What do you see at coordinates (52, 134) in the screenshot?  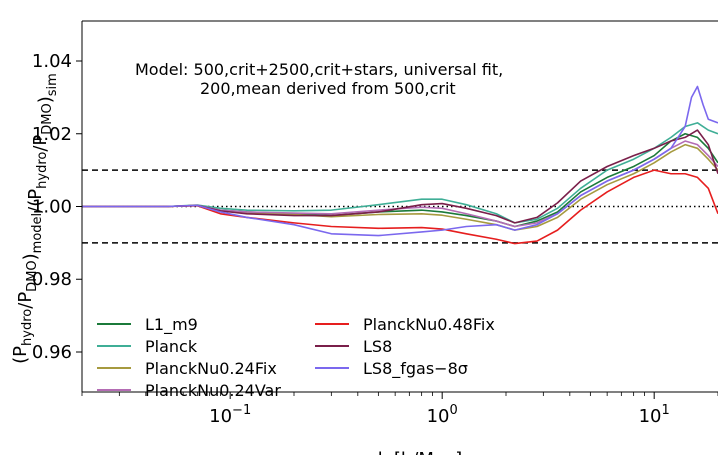 I see `y-tick-label: 1.02` at bounding box center [52, 134].